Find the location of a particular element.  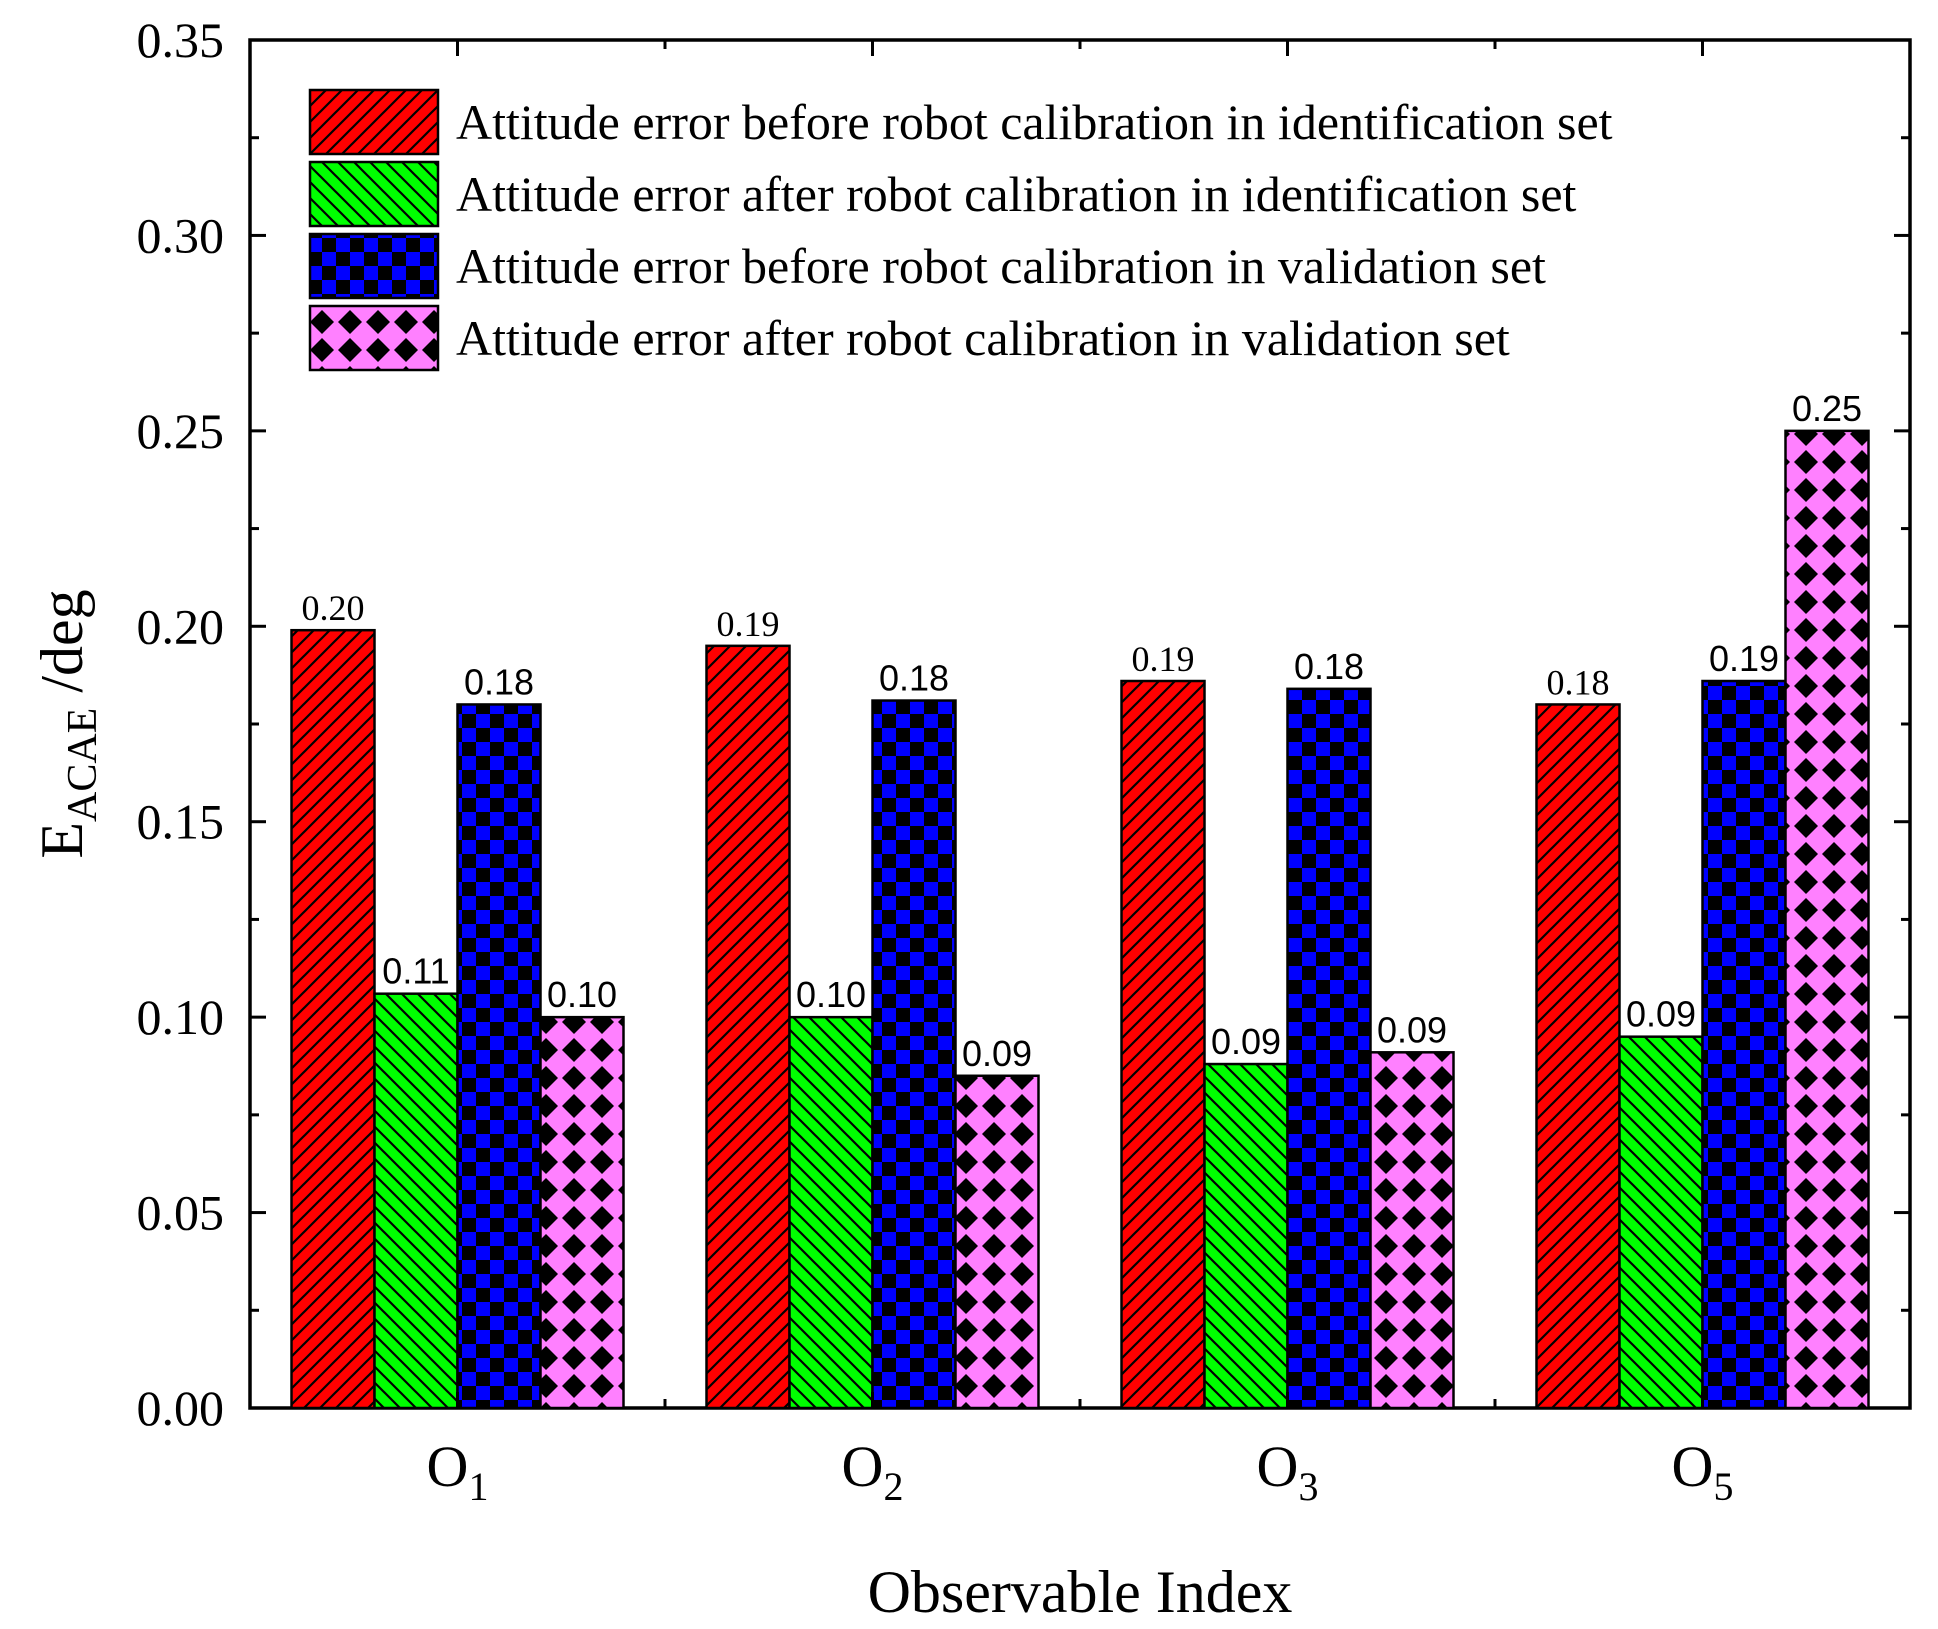

y-tick-label: 0.10 is located at coordinates (181, 1017).